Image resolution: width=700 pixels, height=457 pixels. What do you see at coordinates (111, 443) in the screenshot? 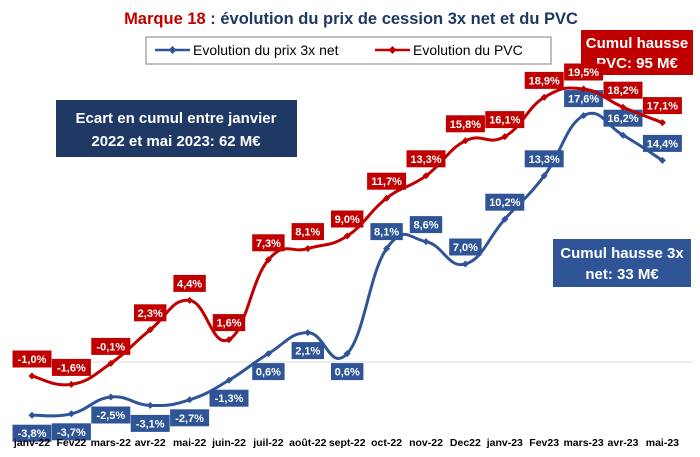
I see `x-tick-label-2: mars-22` at bounding box center [111, 443].